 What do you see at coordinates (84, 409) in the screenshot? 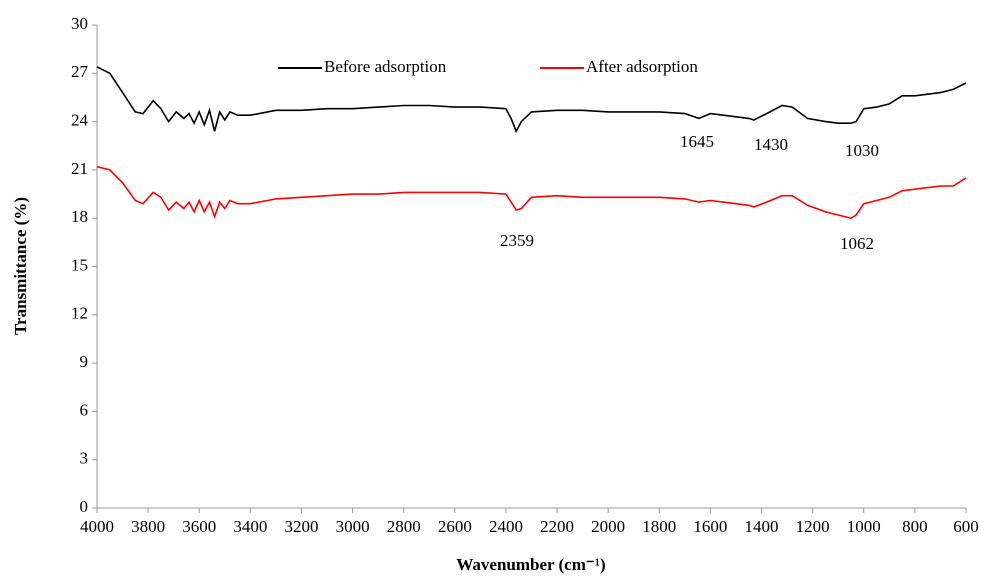
I see `y-tick-label: 6` at bounding box center [84, 409].